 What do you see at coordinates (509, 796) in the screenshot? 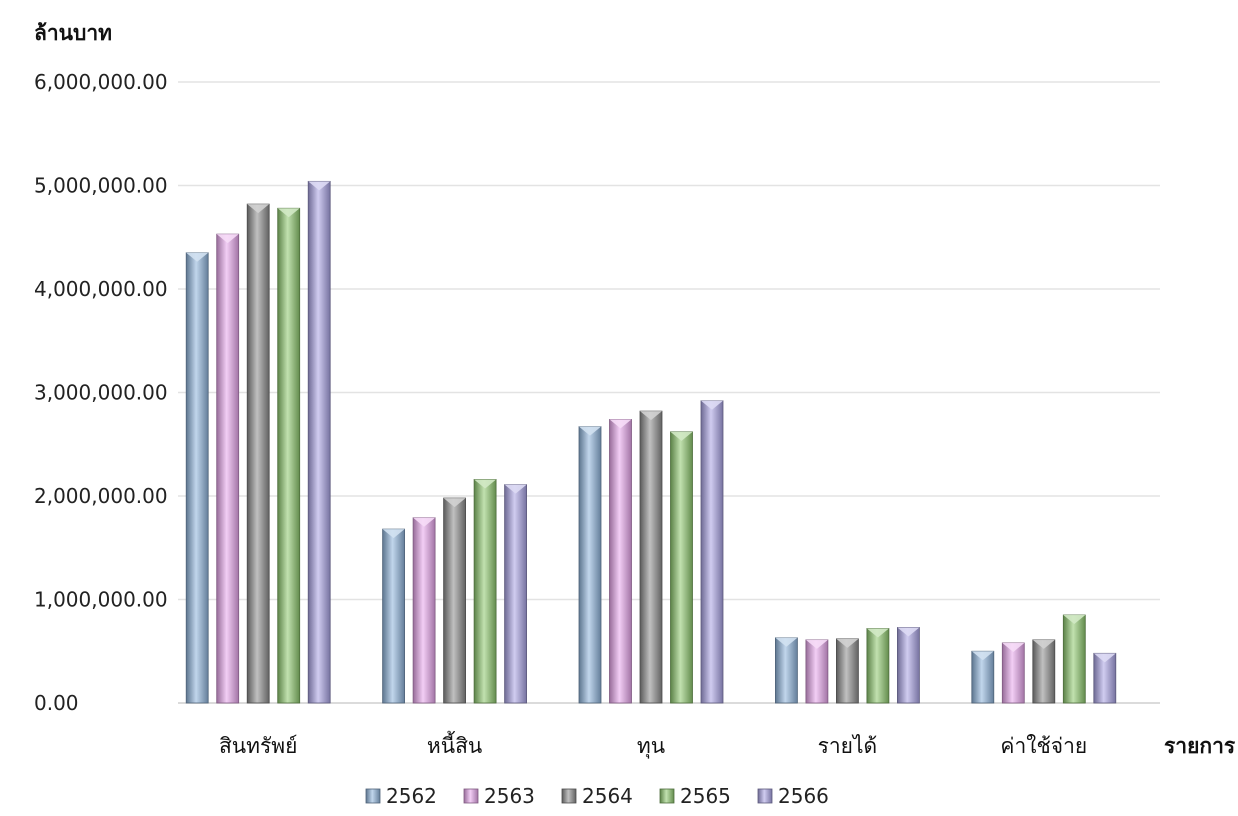
I see `legend-label: 2563` at bounding box center [509, 796].